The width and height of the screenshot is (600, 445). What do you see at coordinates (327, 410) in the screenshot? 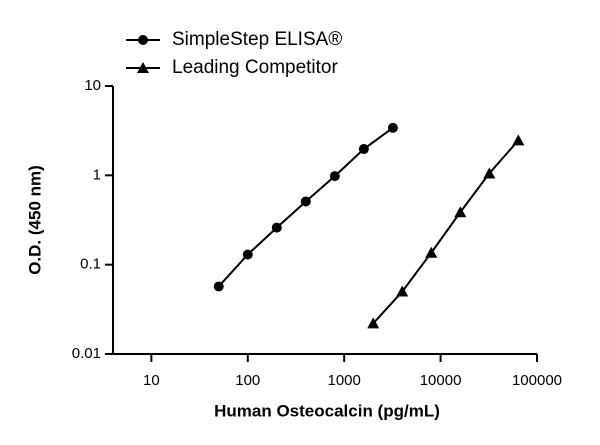
I see `x-axis-label: Human Osteocalcin (pg/mL)` at bounding box center [327, 410].